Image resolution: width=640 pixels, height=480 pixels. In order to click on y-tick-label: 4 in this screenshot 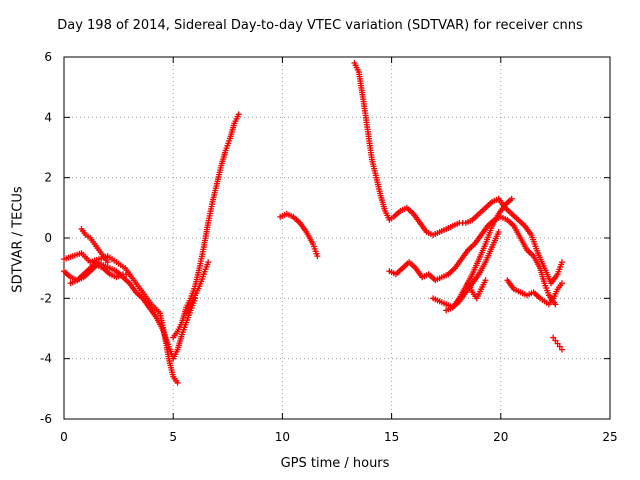, I will do `click(48, 117)`.